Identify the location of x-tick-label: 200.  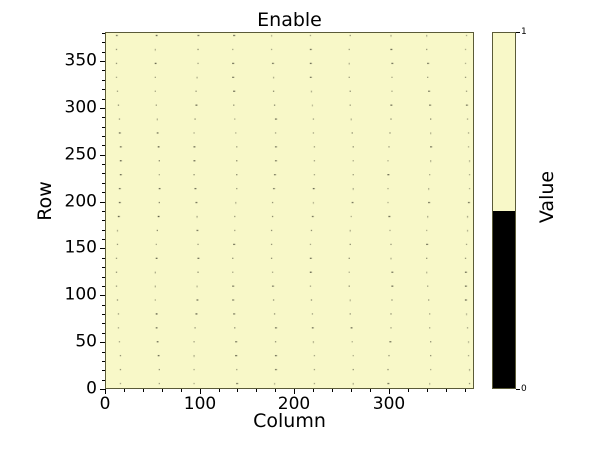
(294, 404).